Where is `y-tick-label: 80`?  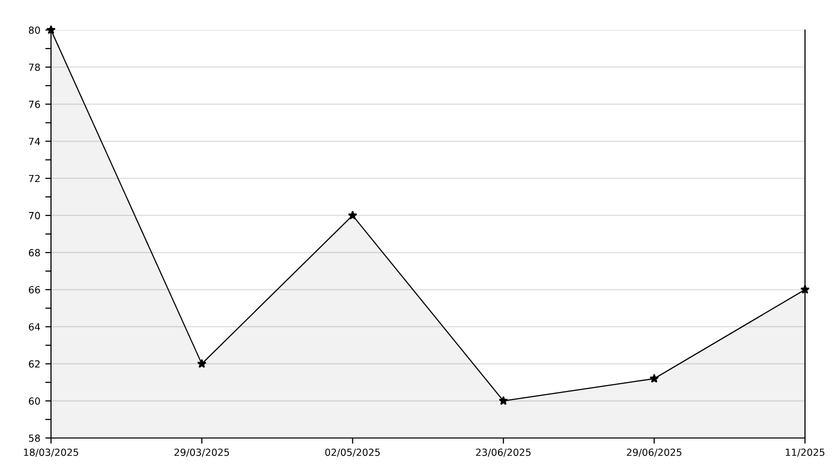 y-tick-label: 80 is located at coordinates (34, 30).